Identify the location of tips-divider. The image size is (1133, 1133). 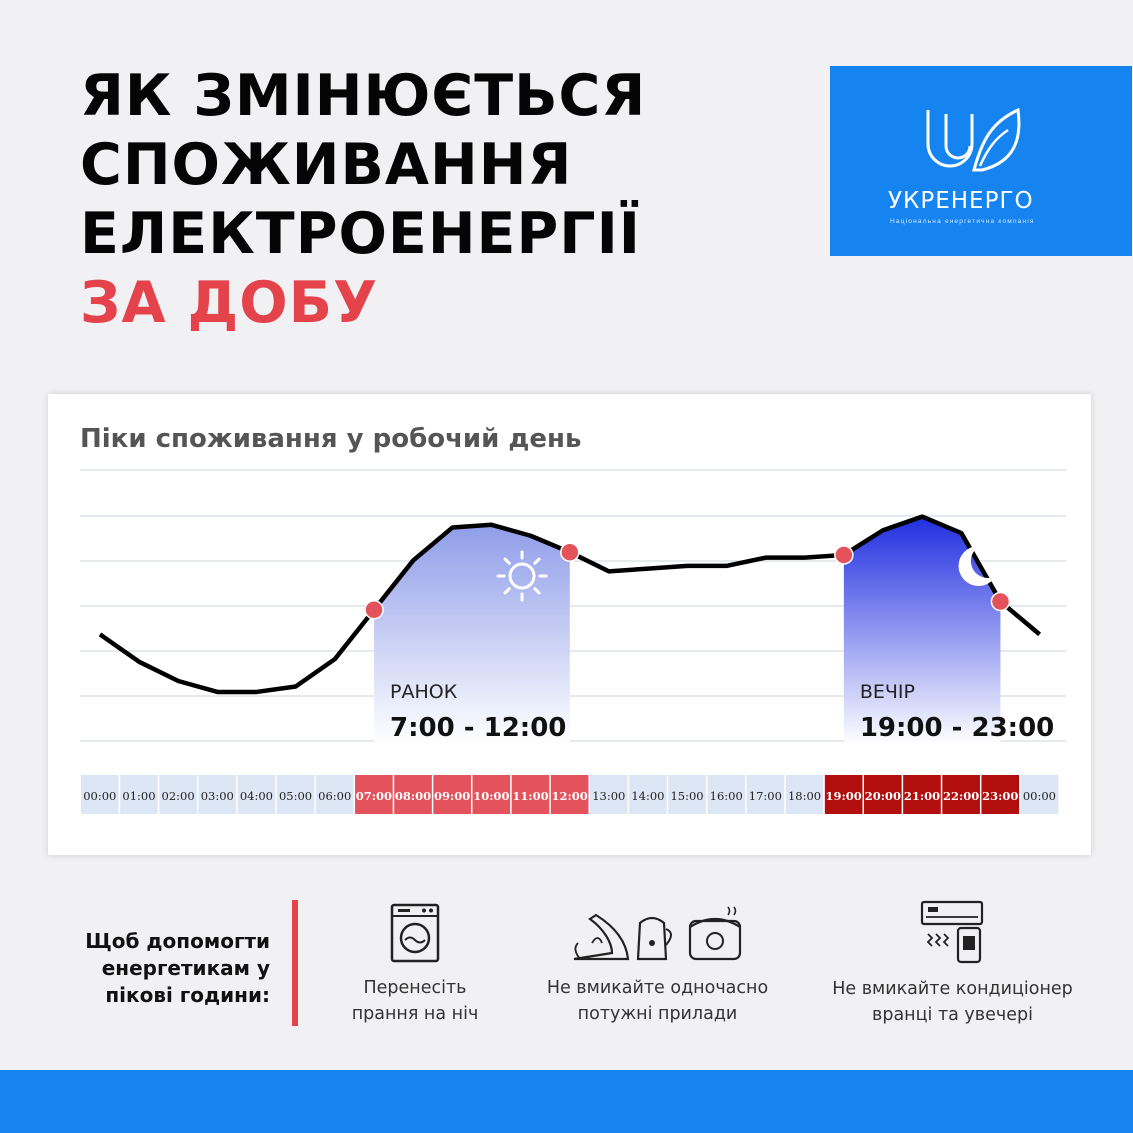
(295, 963).